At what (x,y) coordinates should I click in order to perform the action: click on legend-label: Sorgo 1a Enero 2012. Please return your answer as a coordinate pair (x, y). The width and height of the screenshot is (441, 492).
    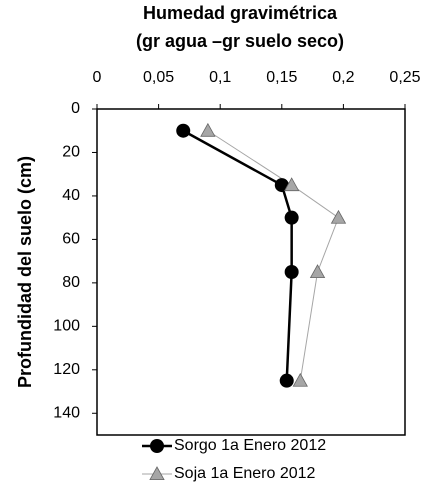
    Looking at the image, I should click on (250, 445).